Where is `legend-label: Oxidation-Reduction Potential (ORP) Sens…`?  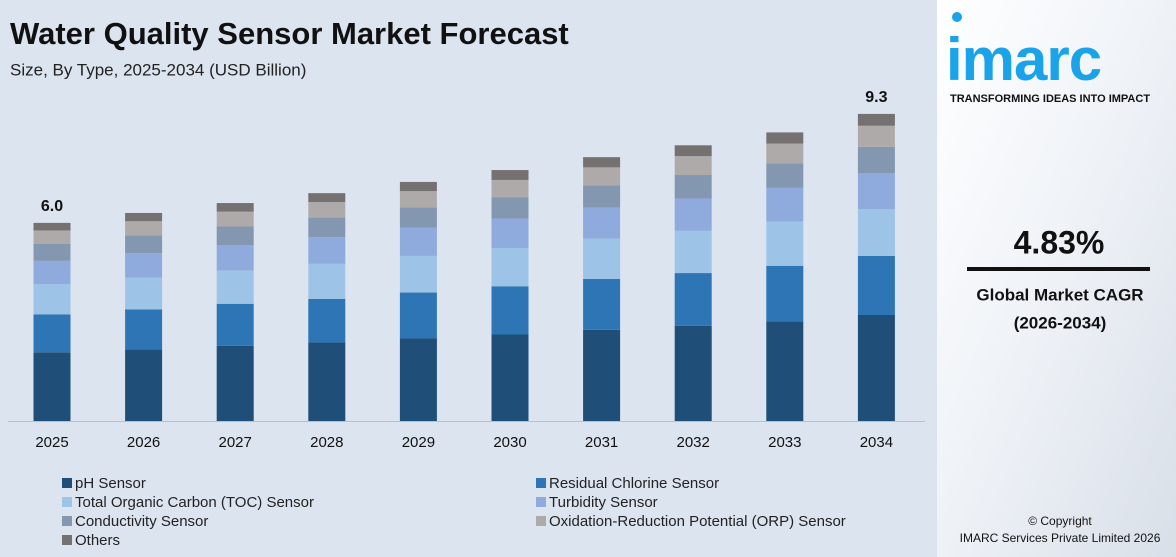 legend-label: Oxidation-Reduction Potential (ORP) Sens… is located at coordinates (697, 521).